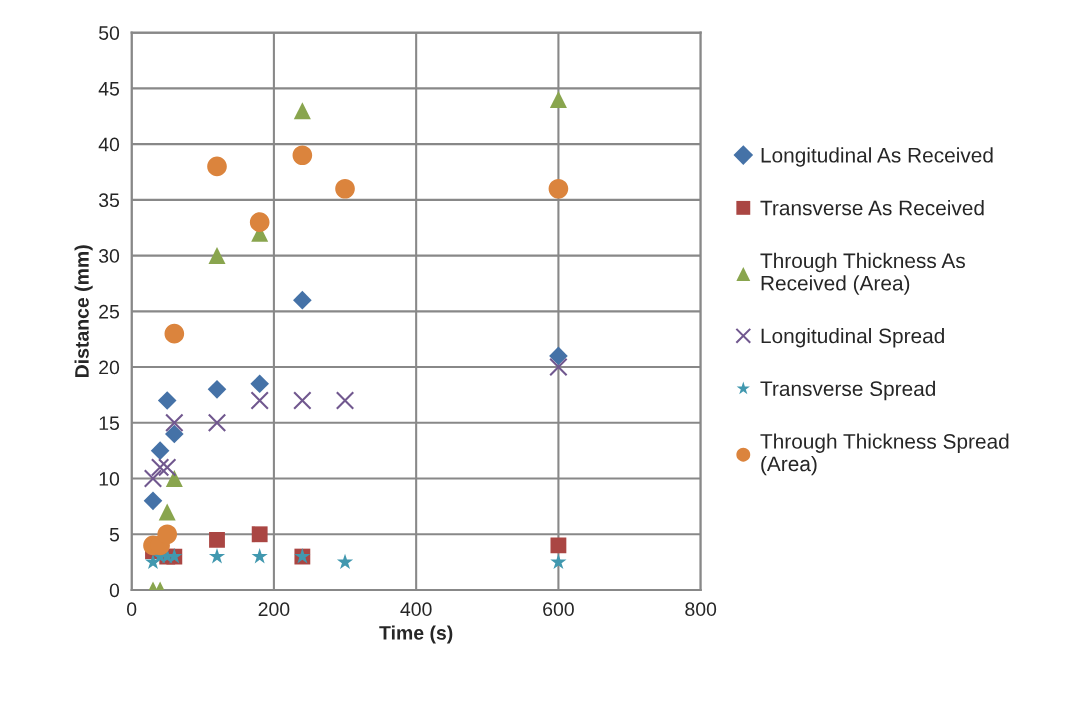 This screenshot has width=1088, height=710. Describe the element at coordinates (114, 534) in the screenshot. I see `y-tick-label: 5` at that location.